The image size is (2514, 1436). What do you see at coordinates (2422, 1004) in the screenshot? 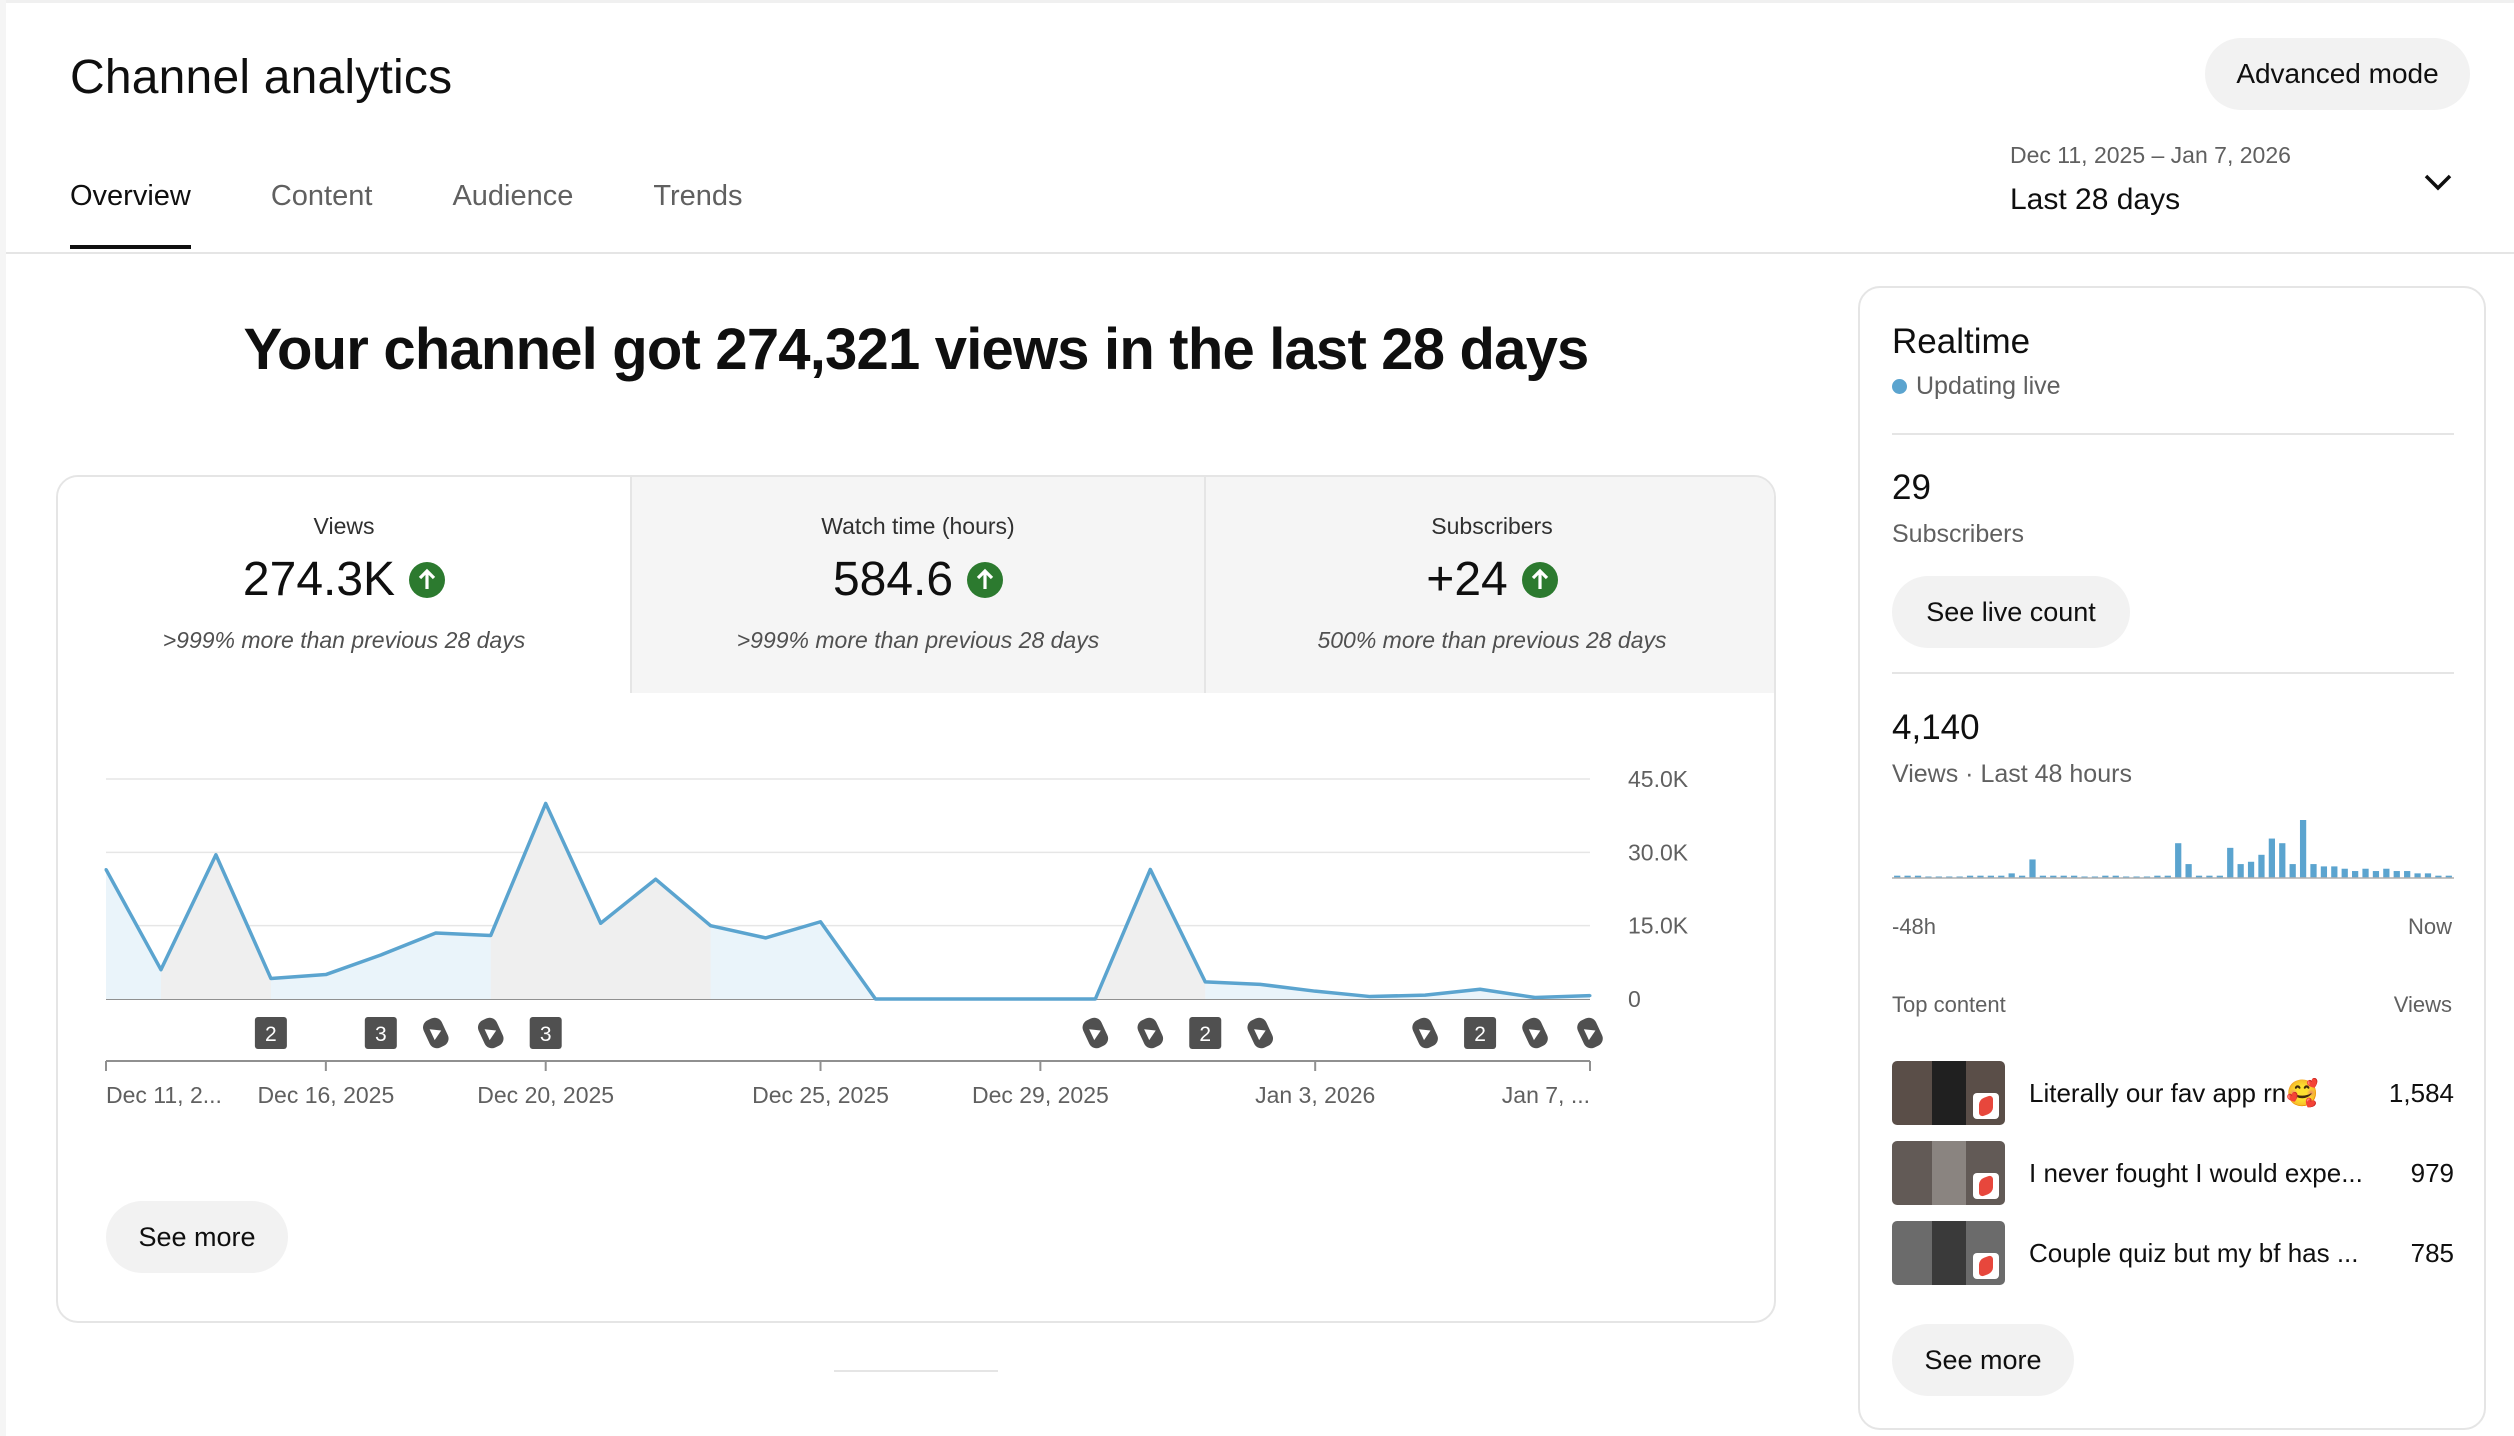
I see `views-column-heading: Views` at bounding box center [2422, 1004].